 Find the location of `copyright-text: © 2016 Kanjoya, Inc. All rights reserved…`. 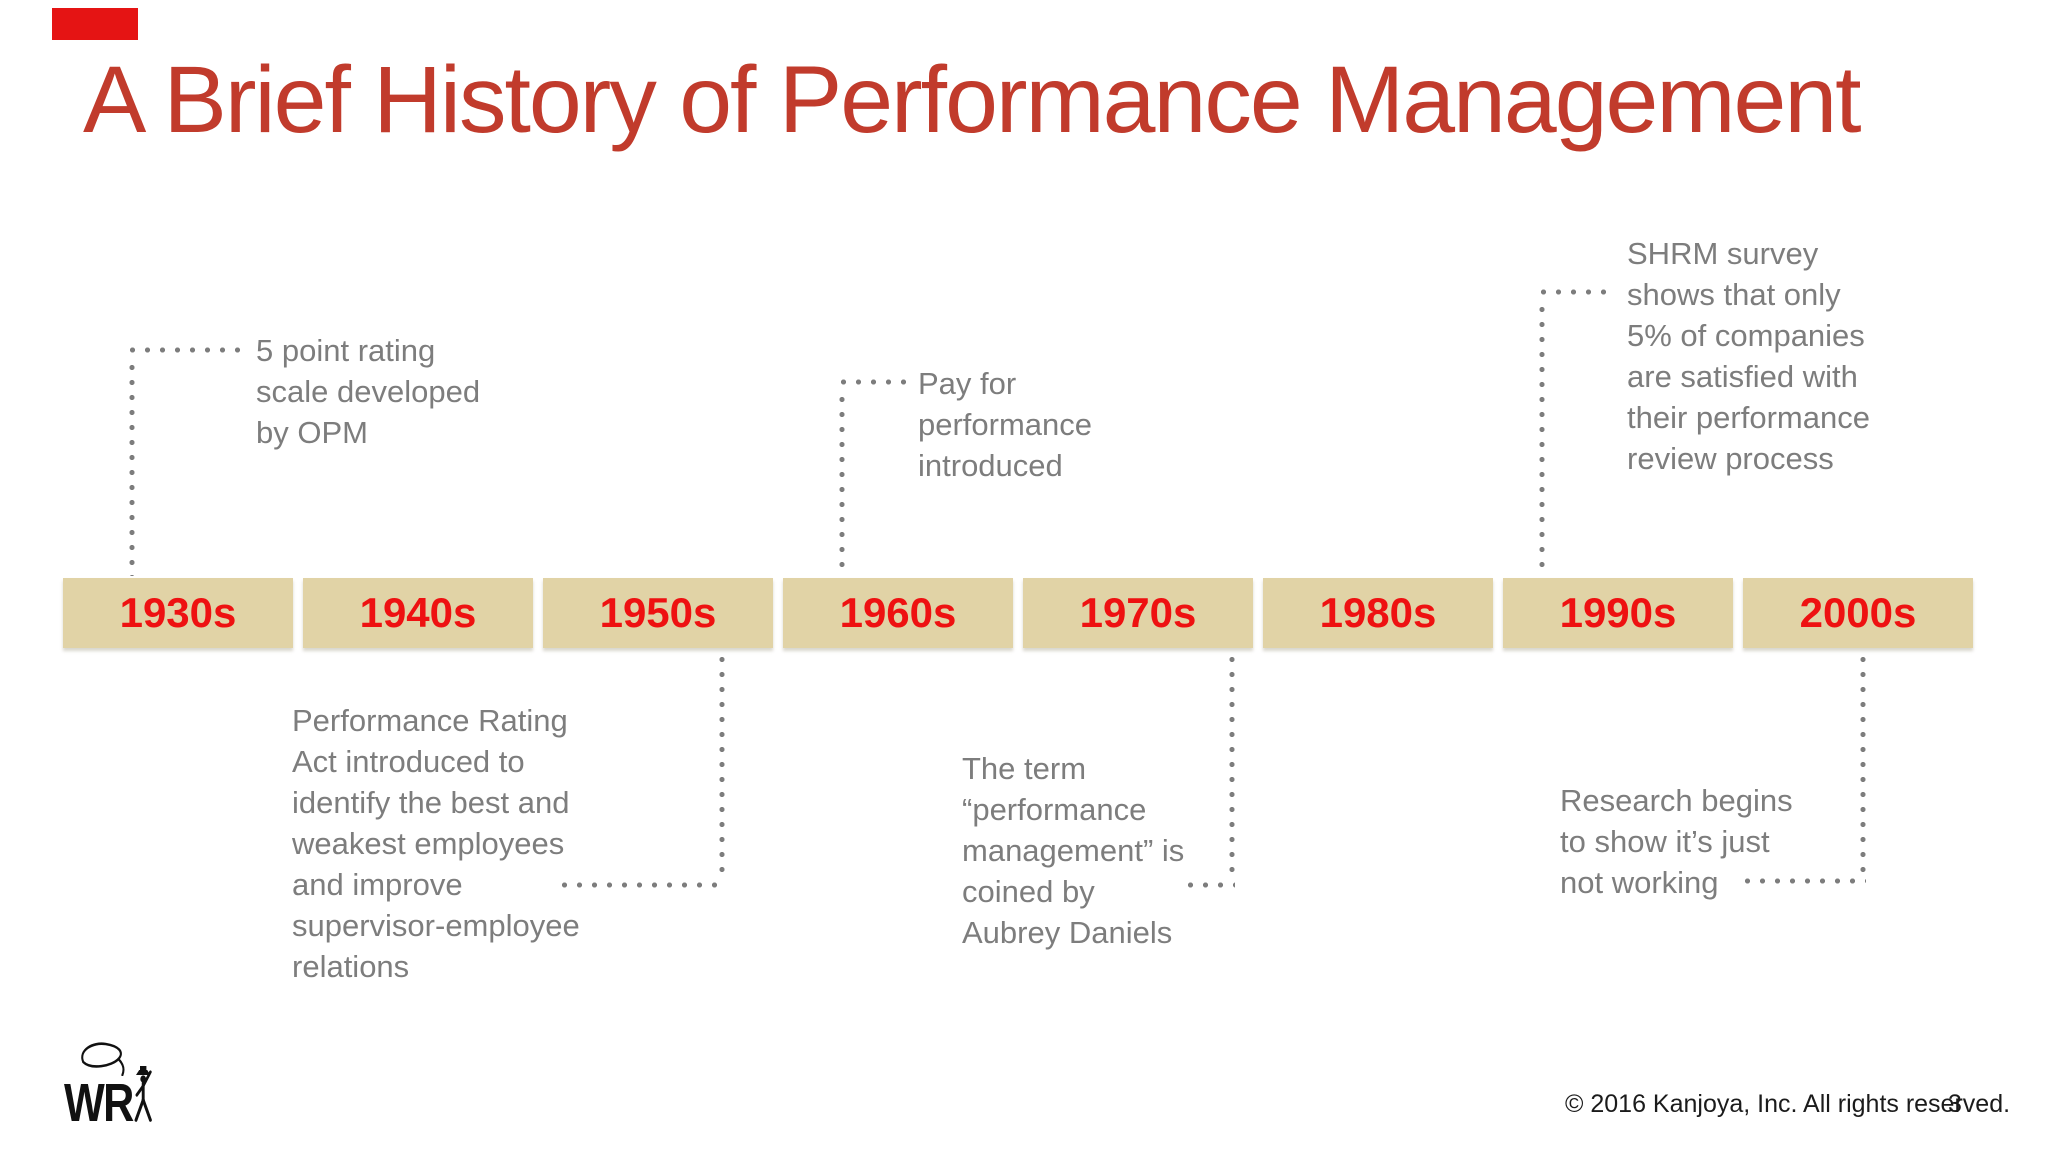

copyright-text: © 2016 Kanjoya, Inc. All rights reserved… is located at coordinates (1788, 1104).